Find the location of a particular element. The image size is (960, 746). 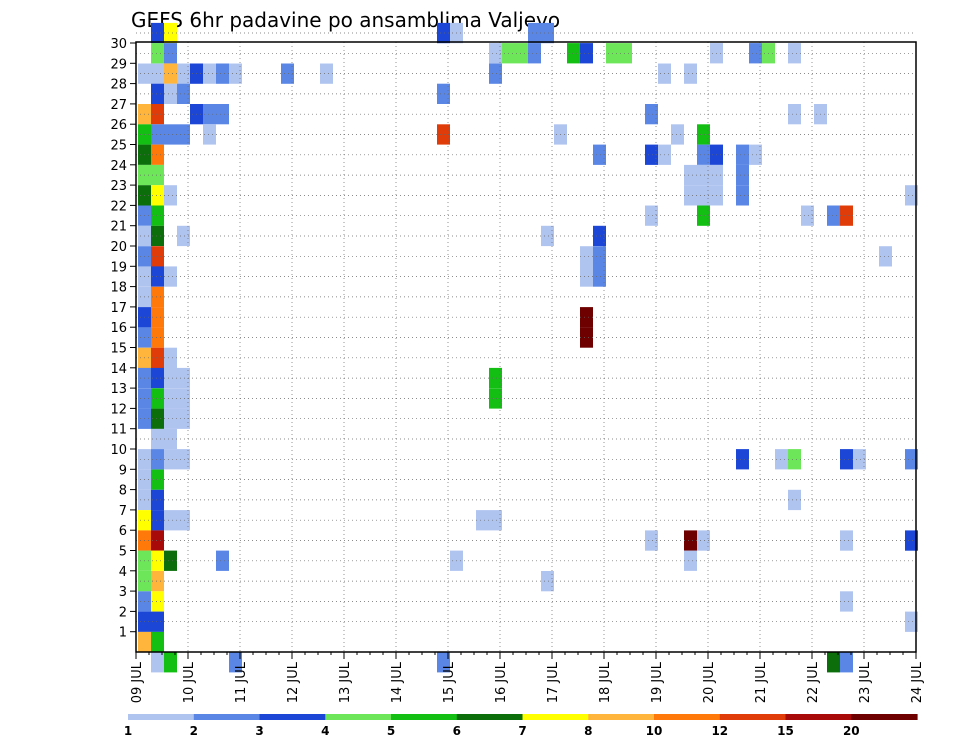

y-tick-label: 8 is located at coordinates (123, 491).